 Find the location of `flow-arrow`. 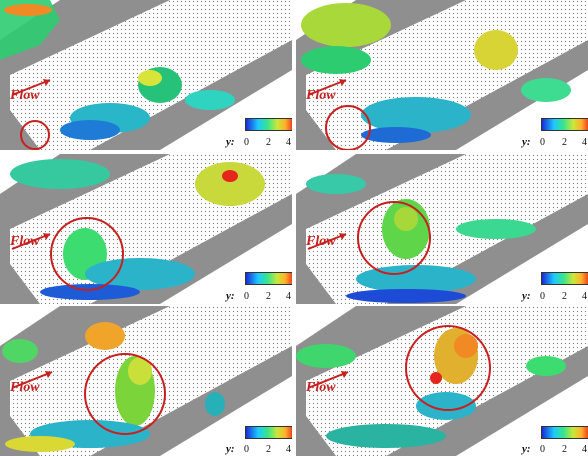

flow-arrow is located at coordinates (31, 87).